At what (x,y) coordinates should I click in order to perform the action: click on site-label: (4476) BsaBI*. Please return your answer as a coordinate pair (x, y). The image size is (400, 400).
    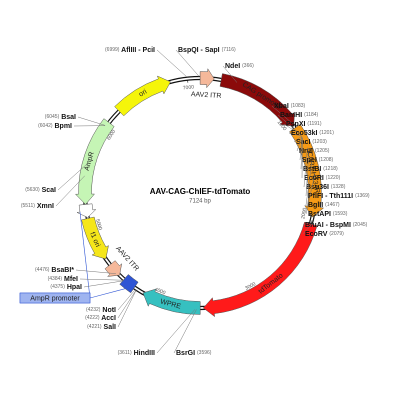
    Looking at the image, I should click on (54, 270).